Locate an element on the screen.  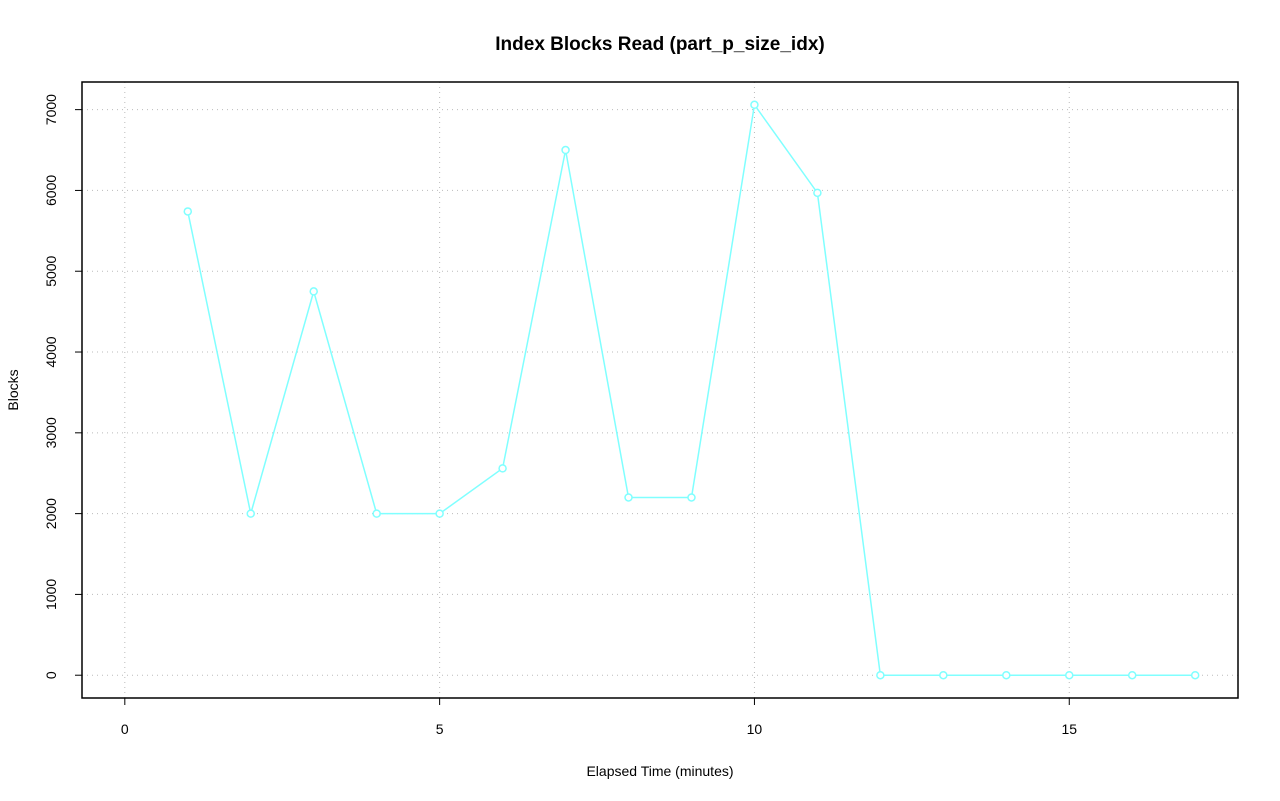
chart-title: Index Blocks Read (part_p_size_idx) is located at coordinates (659, 44).